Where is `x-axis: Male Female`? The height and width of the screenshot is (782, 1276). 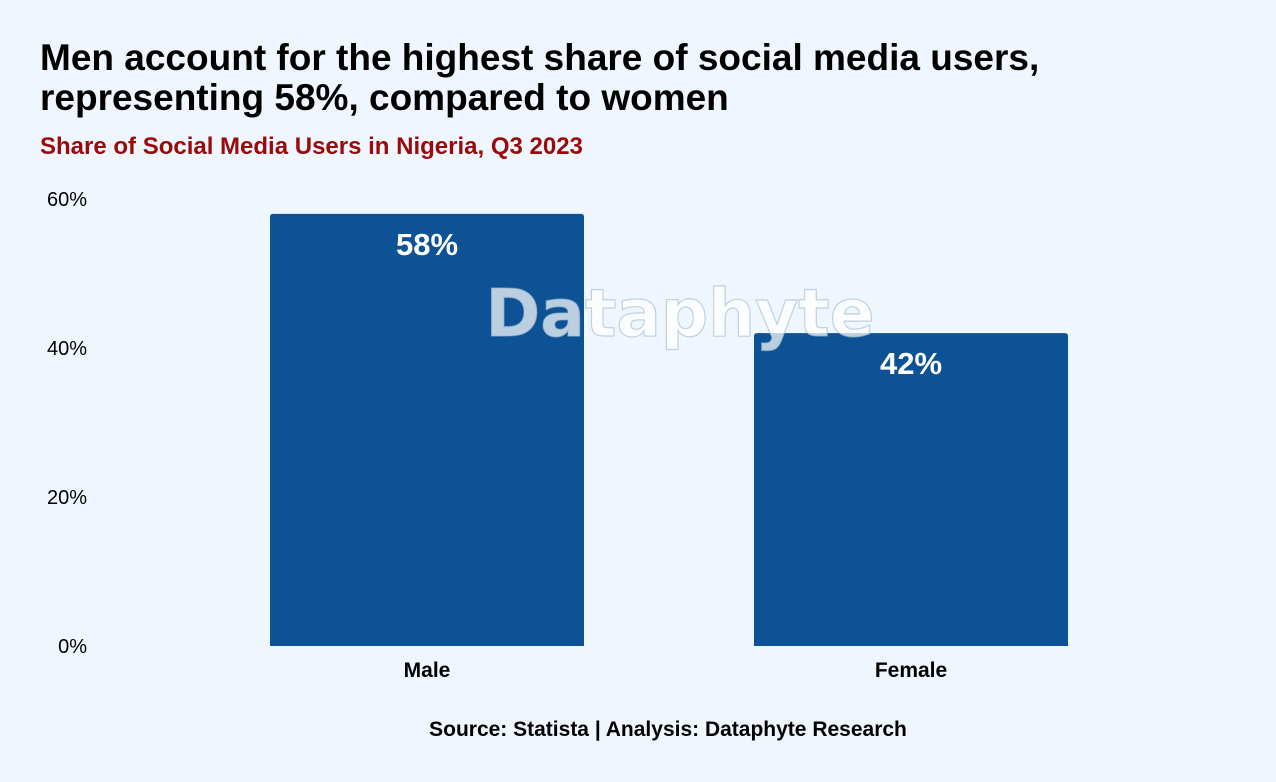 x-axis: Male Female is located at coordinates (676, 670).